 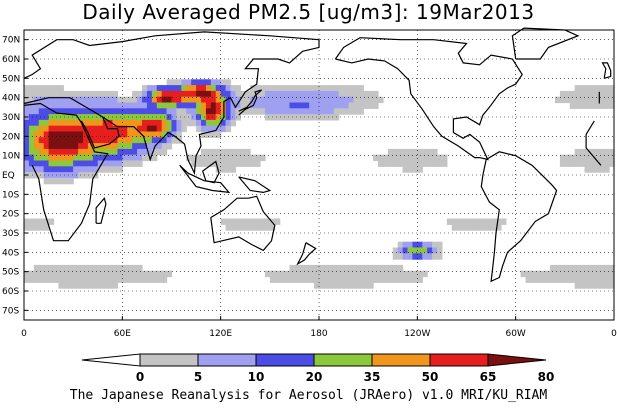 I want to click on south-america-coast, so click(x=519, y=217).